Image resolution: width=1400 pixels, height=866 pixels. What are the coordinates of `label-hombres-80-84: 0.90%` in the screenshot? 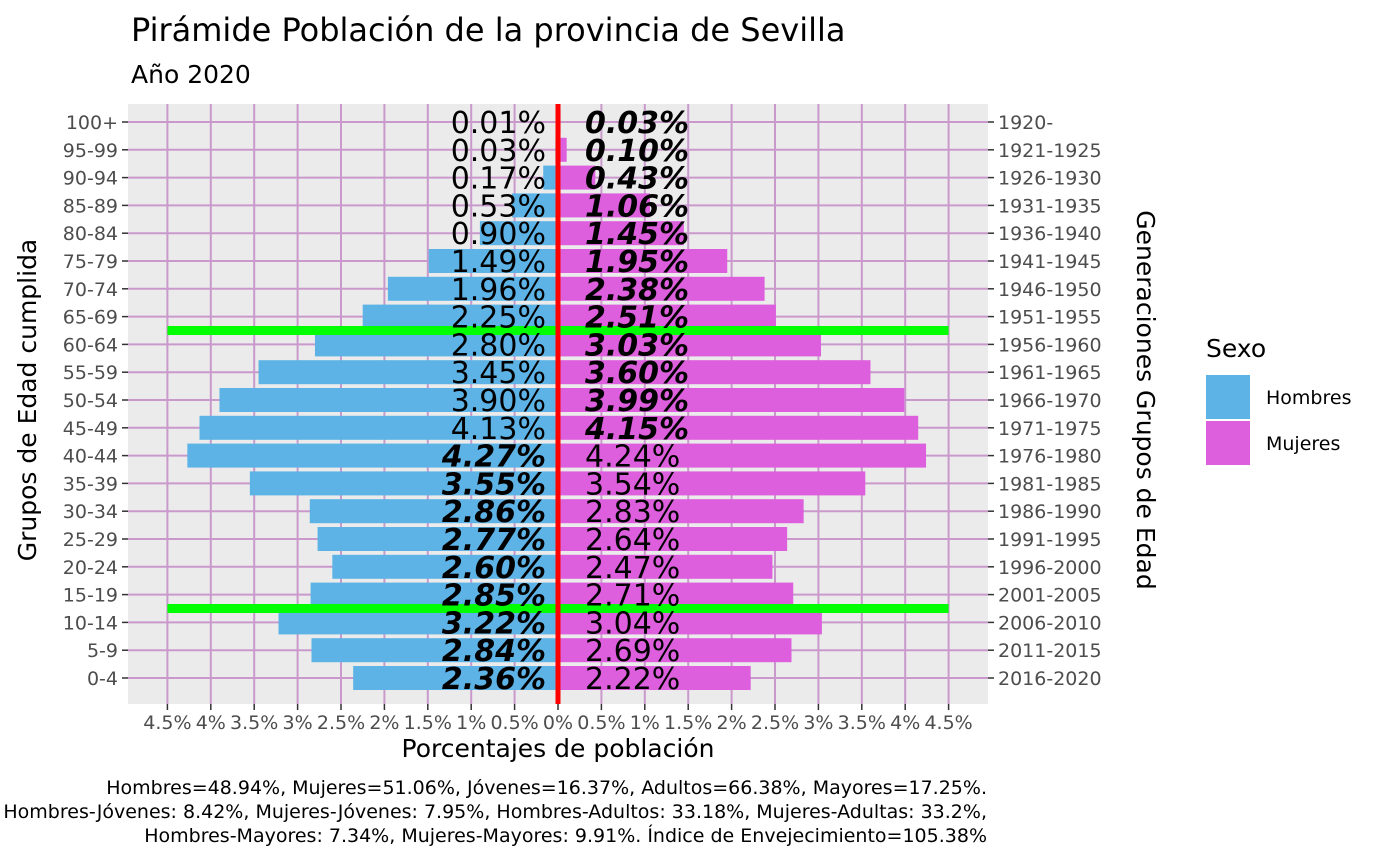 It's located at (498, 234).